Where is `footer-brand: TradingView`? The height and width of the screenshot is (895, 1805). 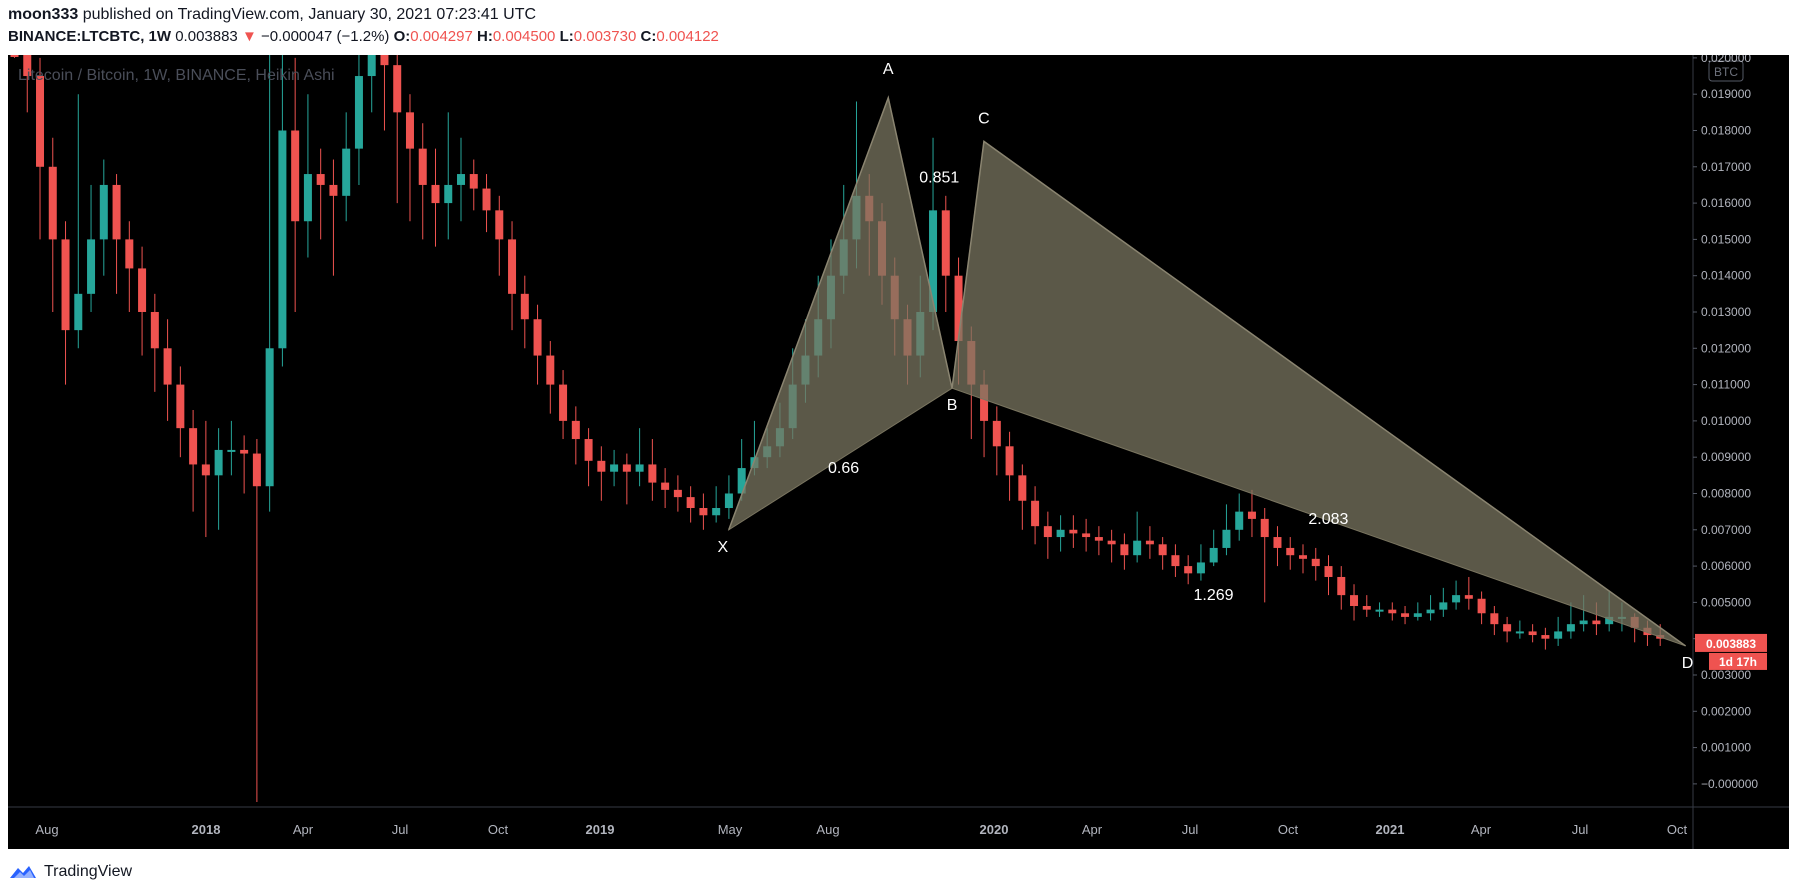 footer-brand: TradingView is located at coordinates (88, 871).